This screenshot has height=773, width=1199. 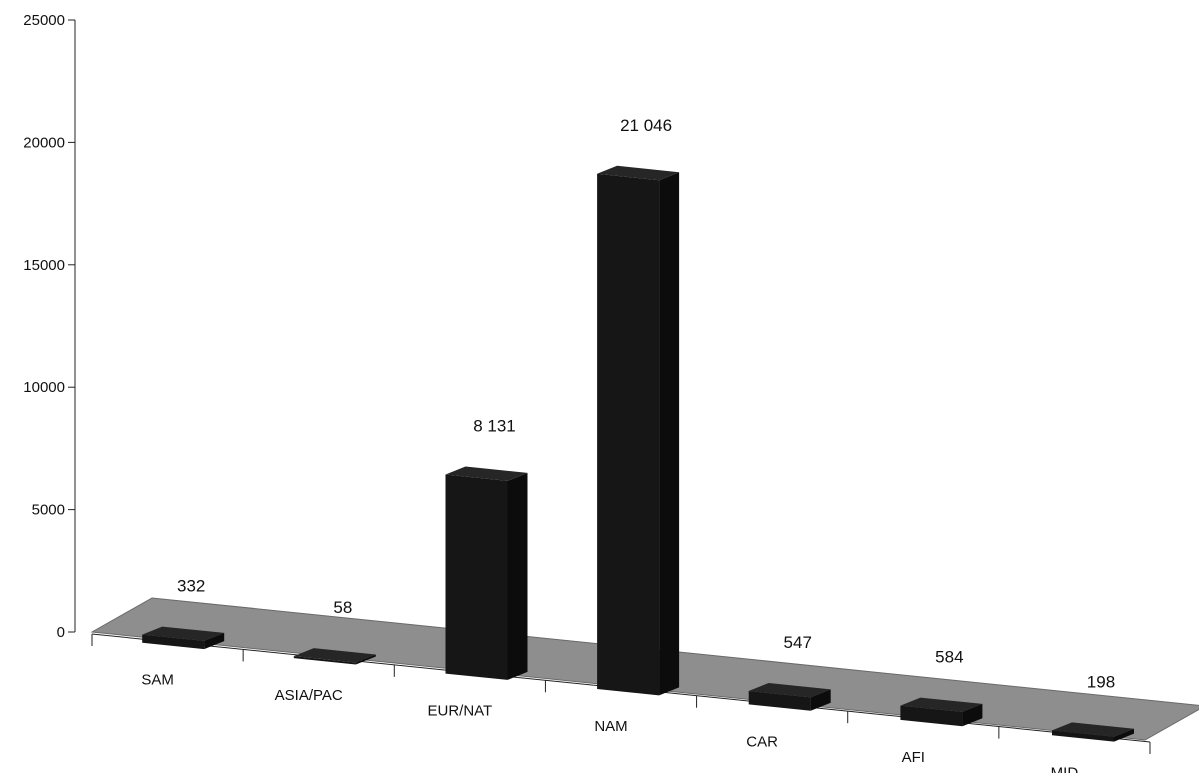 What do you see at coordinates (949, 657) in the screenshot?
I see `data-label: 584` at bounding box center [949, 657].